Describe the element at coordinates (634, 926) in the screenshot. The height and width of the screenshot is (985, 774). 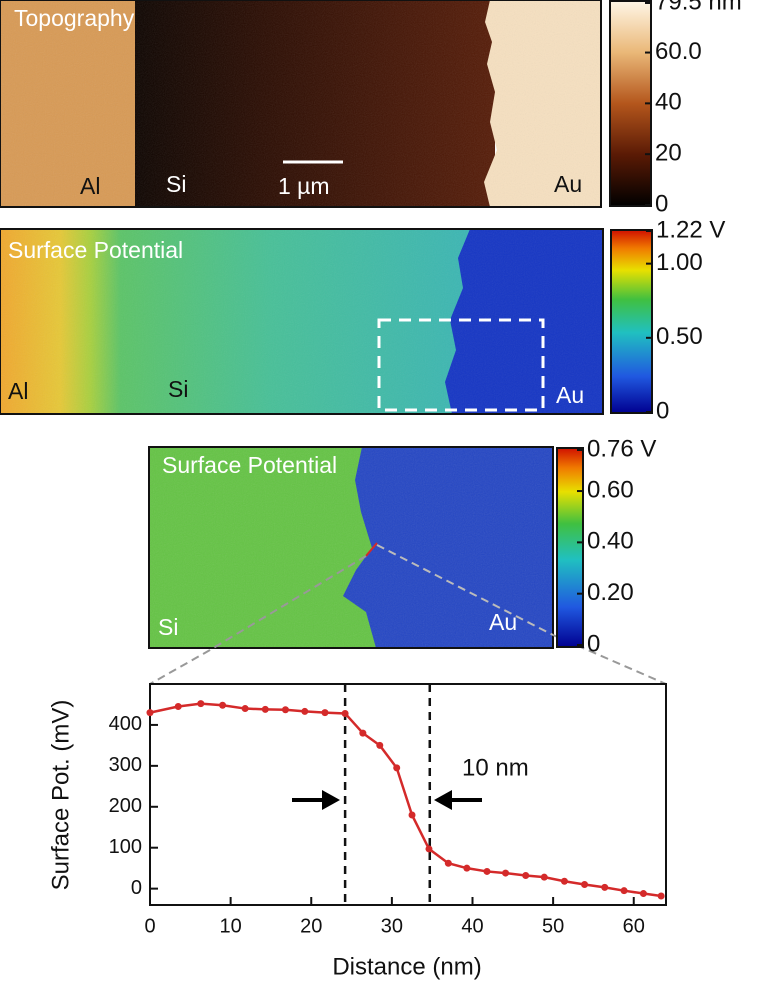
I see `x-tick-label: 60` at that location.